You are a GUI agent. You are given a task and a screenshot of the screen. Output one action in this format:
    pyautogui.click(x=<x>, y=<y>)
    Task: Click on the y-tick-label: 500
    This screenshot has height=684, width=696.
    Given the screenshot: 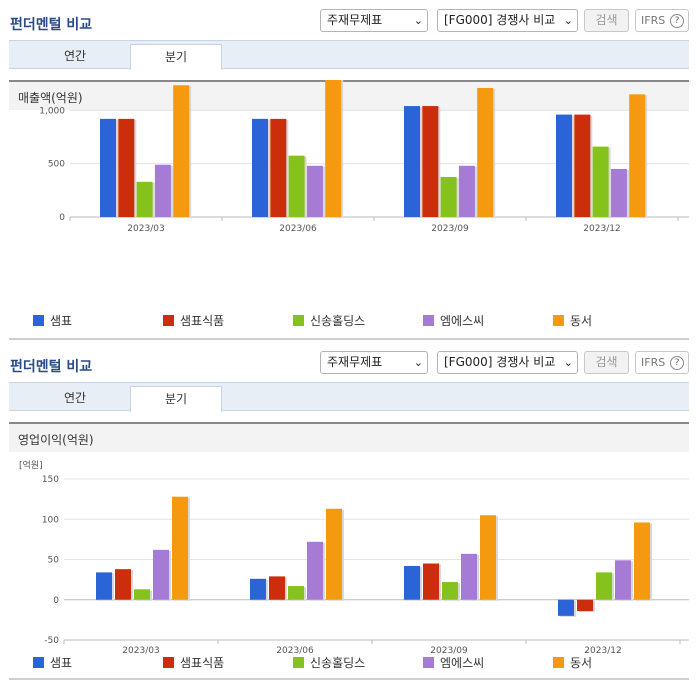 What is the action you would take?
    pyautogui.click(x=56, y=165)
    